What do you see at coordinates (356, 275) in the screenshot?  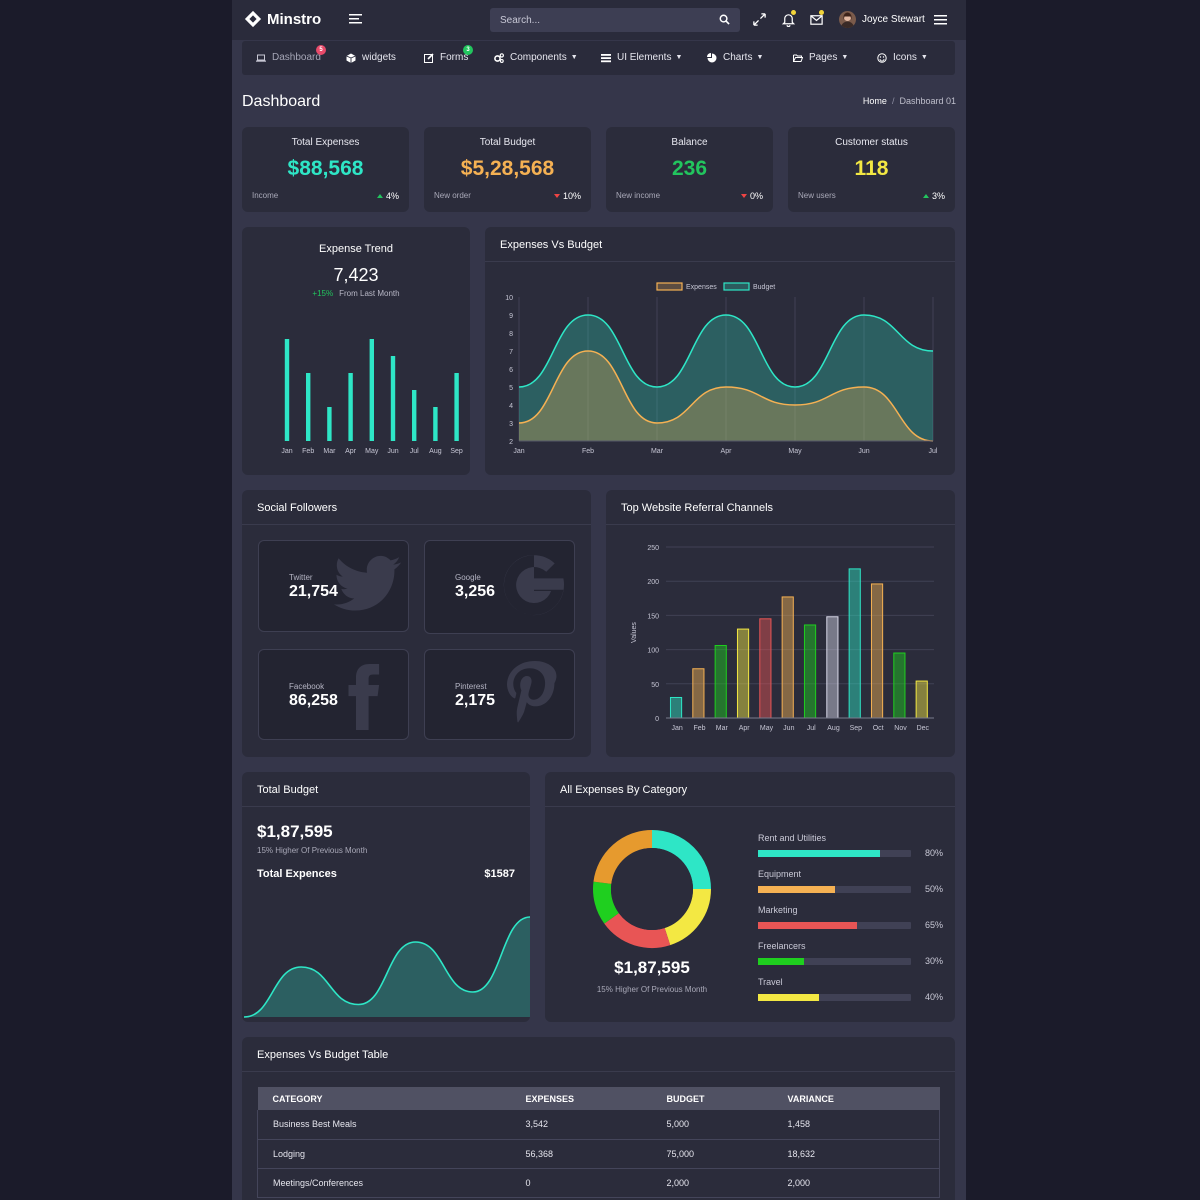 I see `trend-value: 7,423` at bounding box center [356, 275].